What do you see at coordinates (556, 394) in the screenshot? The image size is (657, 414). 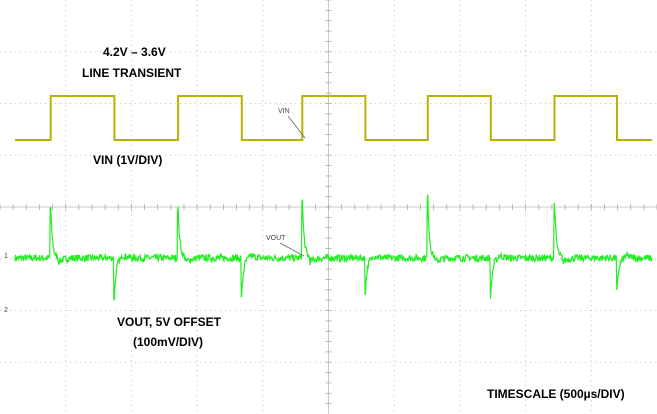 I see `timescale-label: TIMESCALE (500µs/DIV)` at bounding box center [556, 394].